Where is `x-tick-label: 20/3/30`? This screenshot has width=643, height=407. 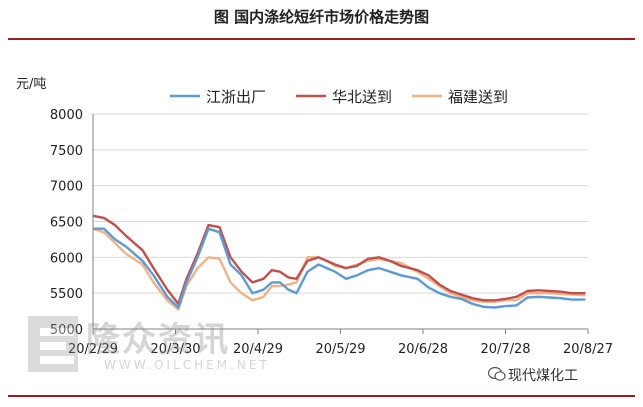
x-tick-label: 20/3/30 is located at coordinates (175, 349).